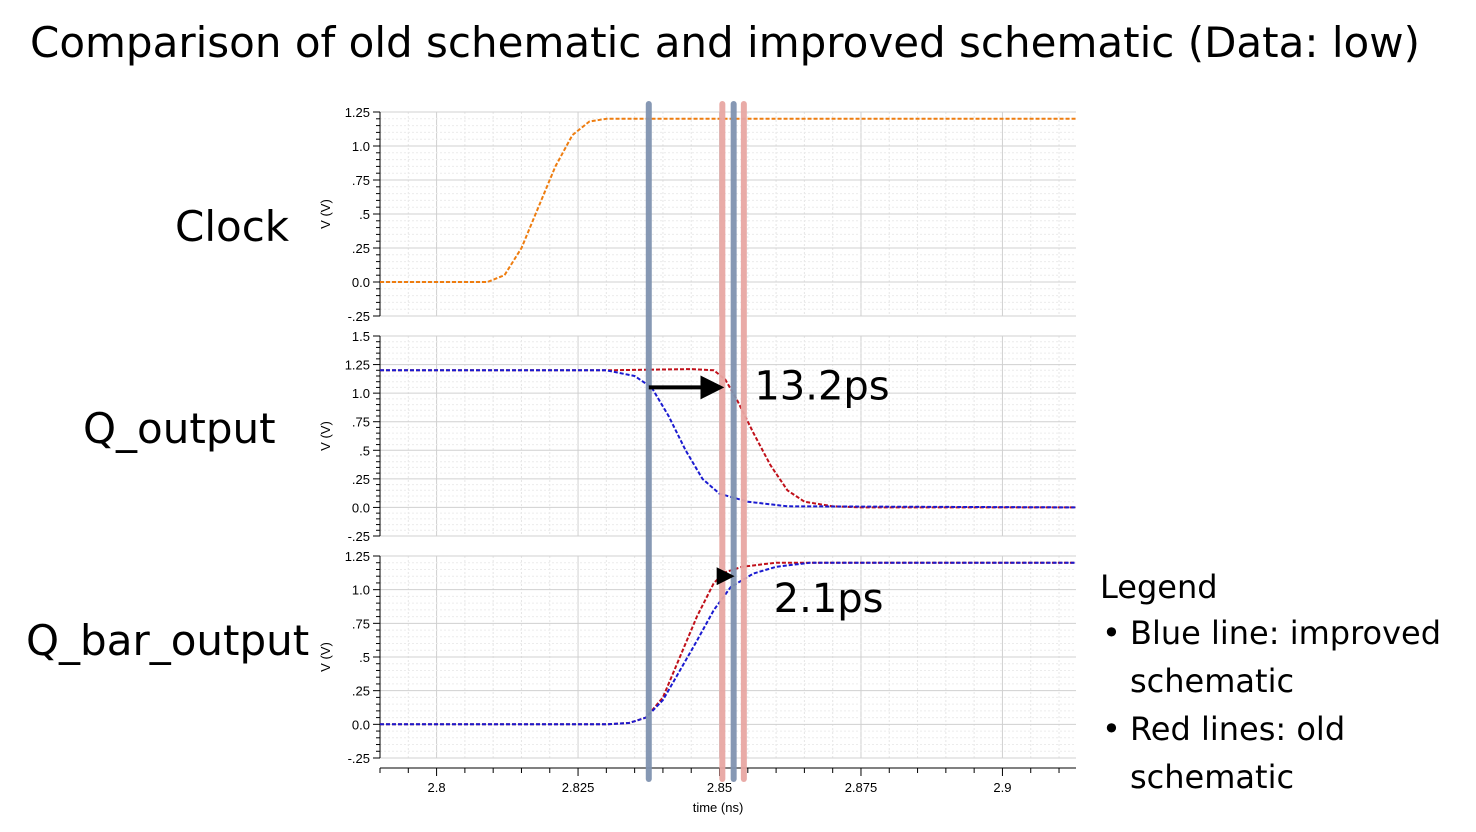 This screenshot has width=1476, height=832. I want to click on panel-label-q-bar-output: Q_bar_output, so click(168, 640).